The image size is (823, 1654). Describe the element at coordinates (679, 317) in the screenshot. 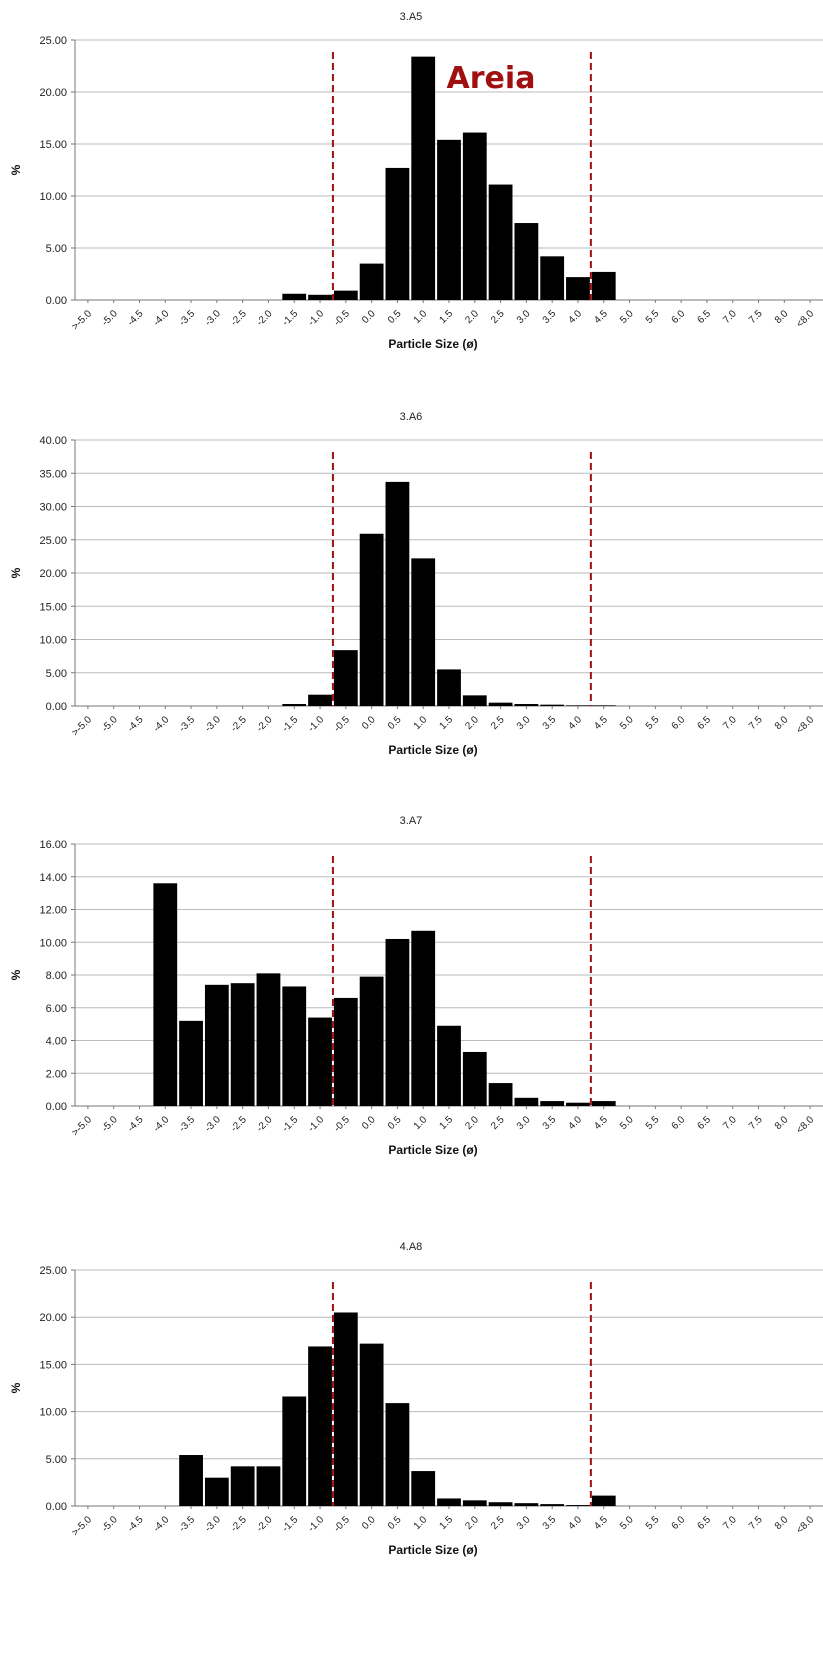

I see `x-tick-label: 6.0` at that location.